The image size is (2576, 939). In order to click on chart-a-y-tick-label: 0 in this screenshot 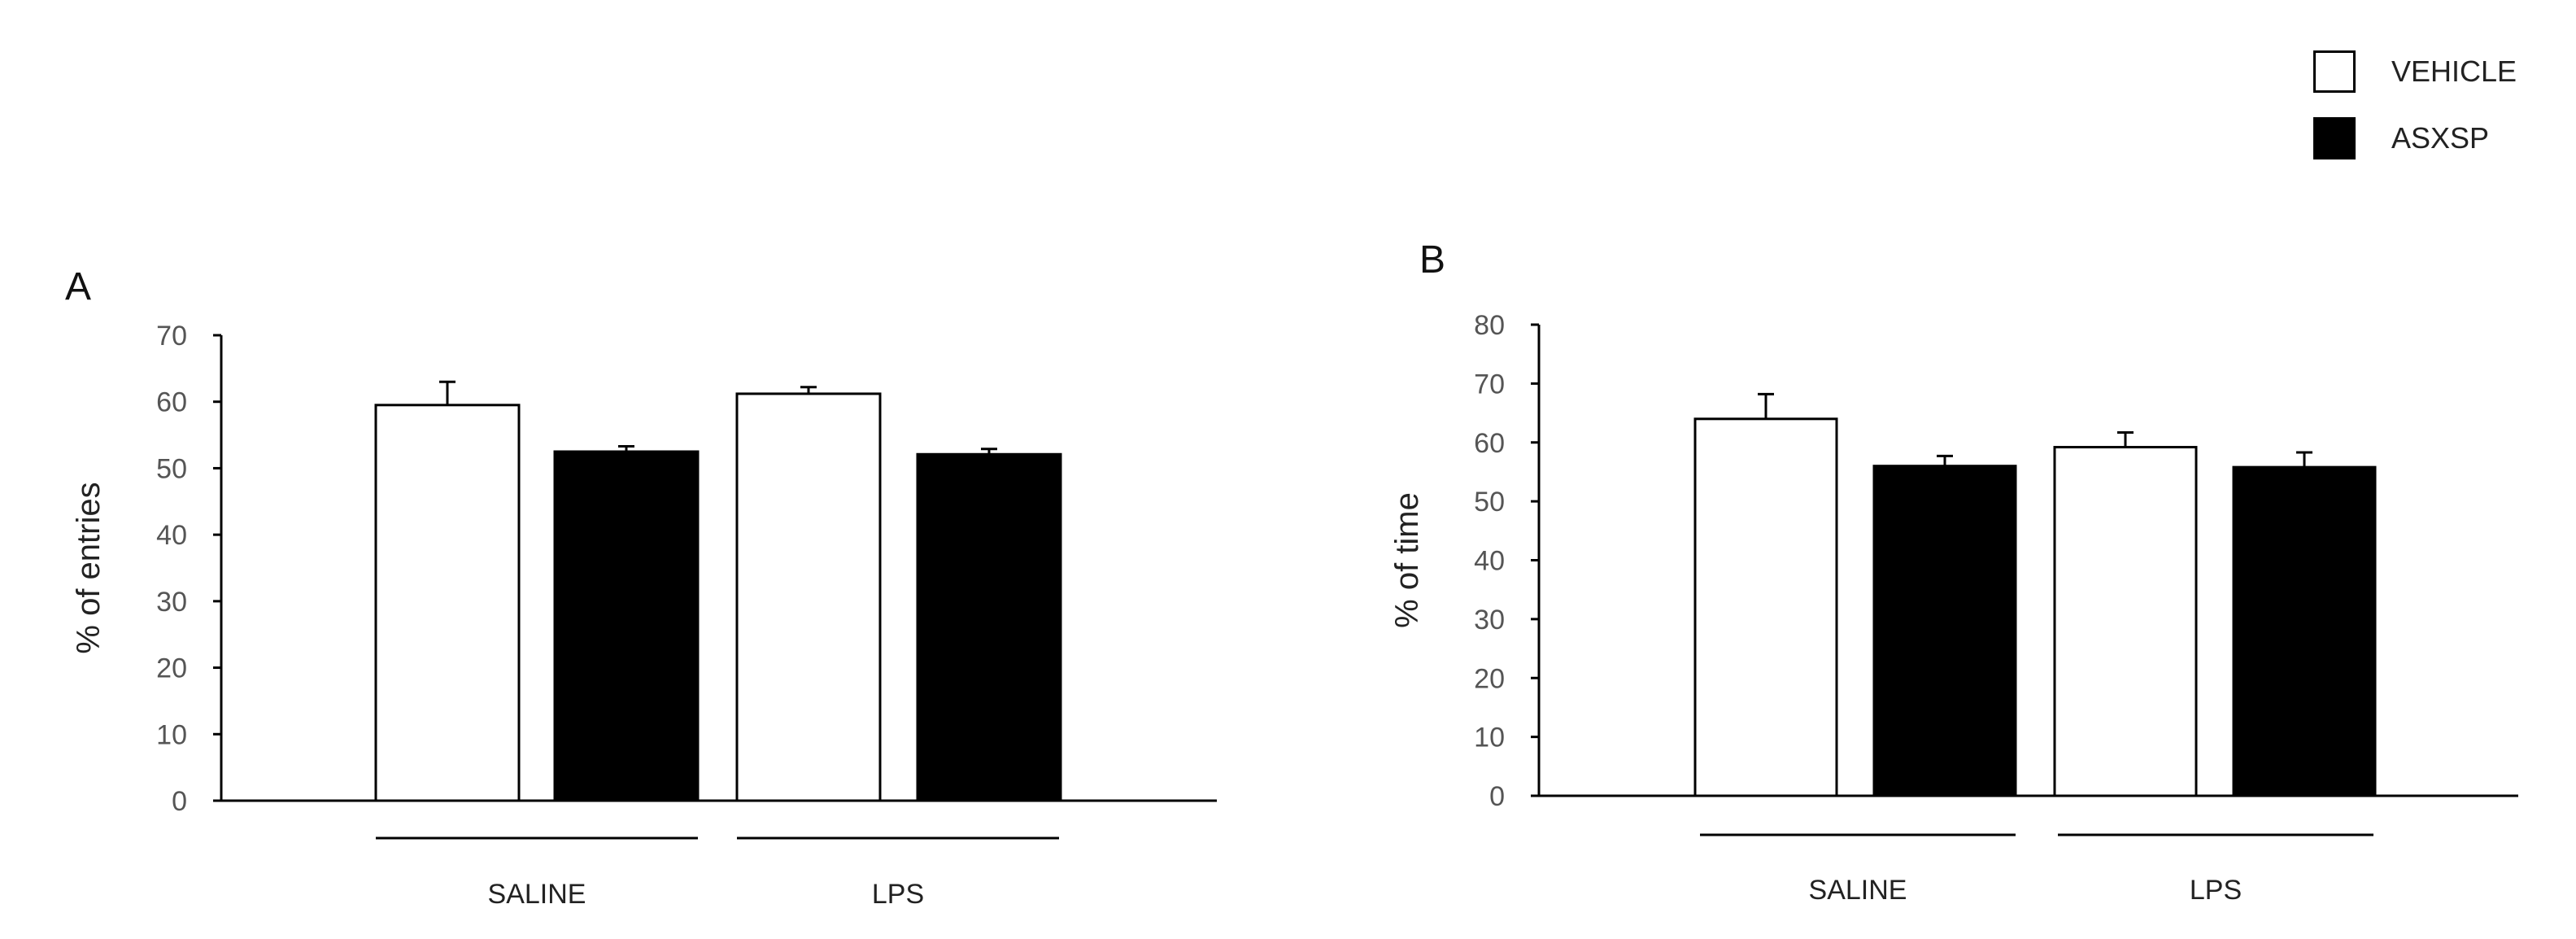, I will do `click(179, 802)`.